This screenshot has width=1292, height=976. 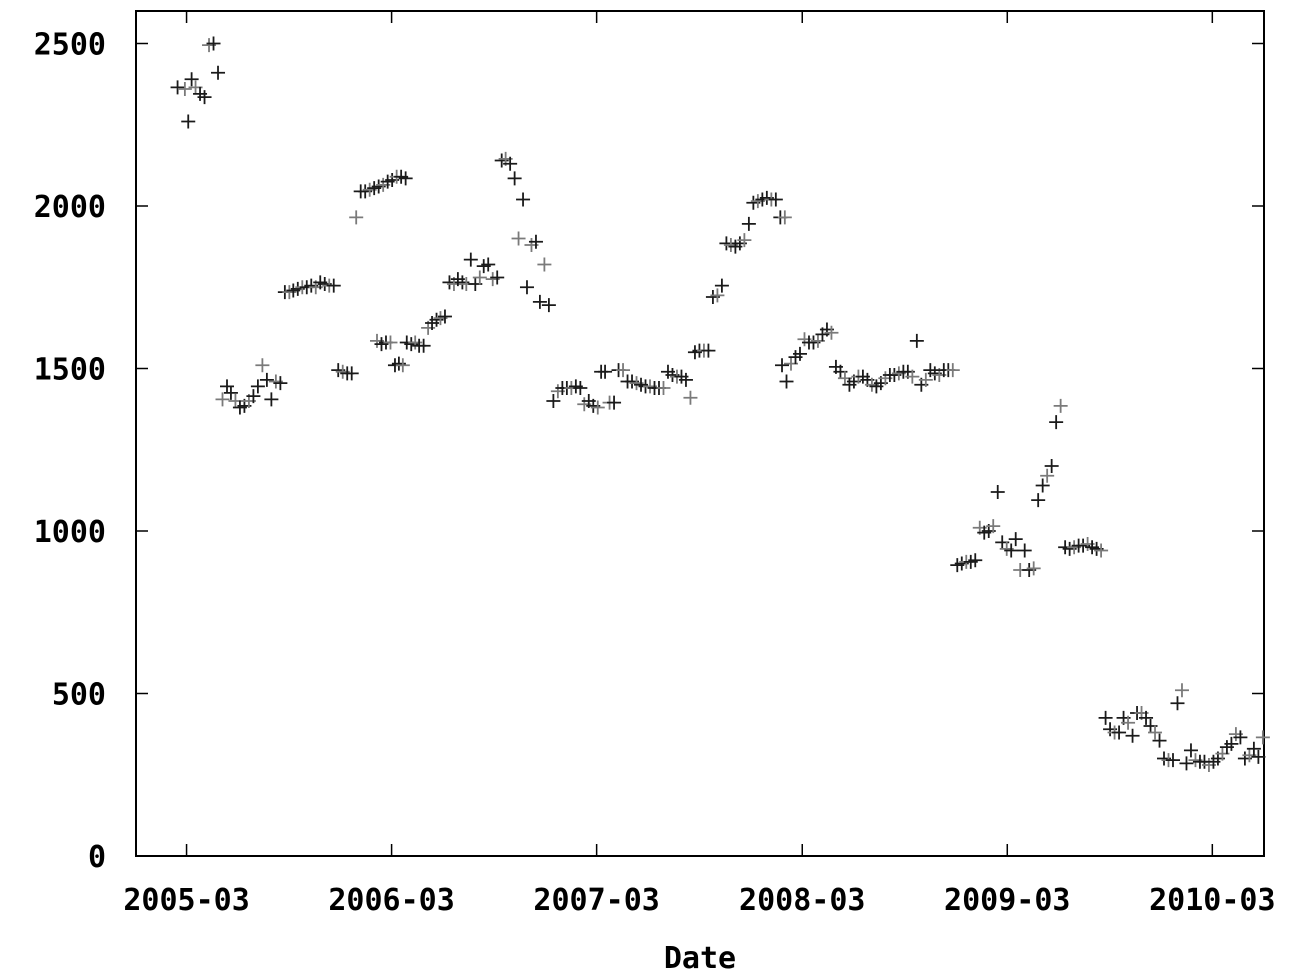 I want to click on x-tick-label: 2009-03, so click(x=1007, y=900).